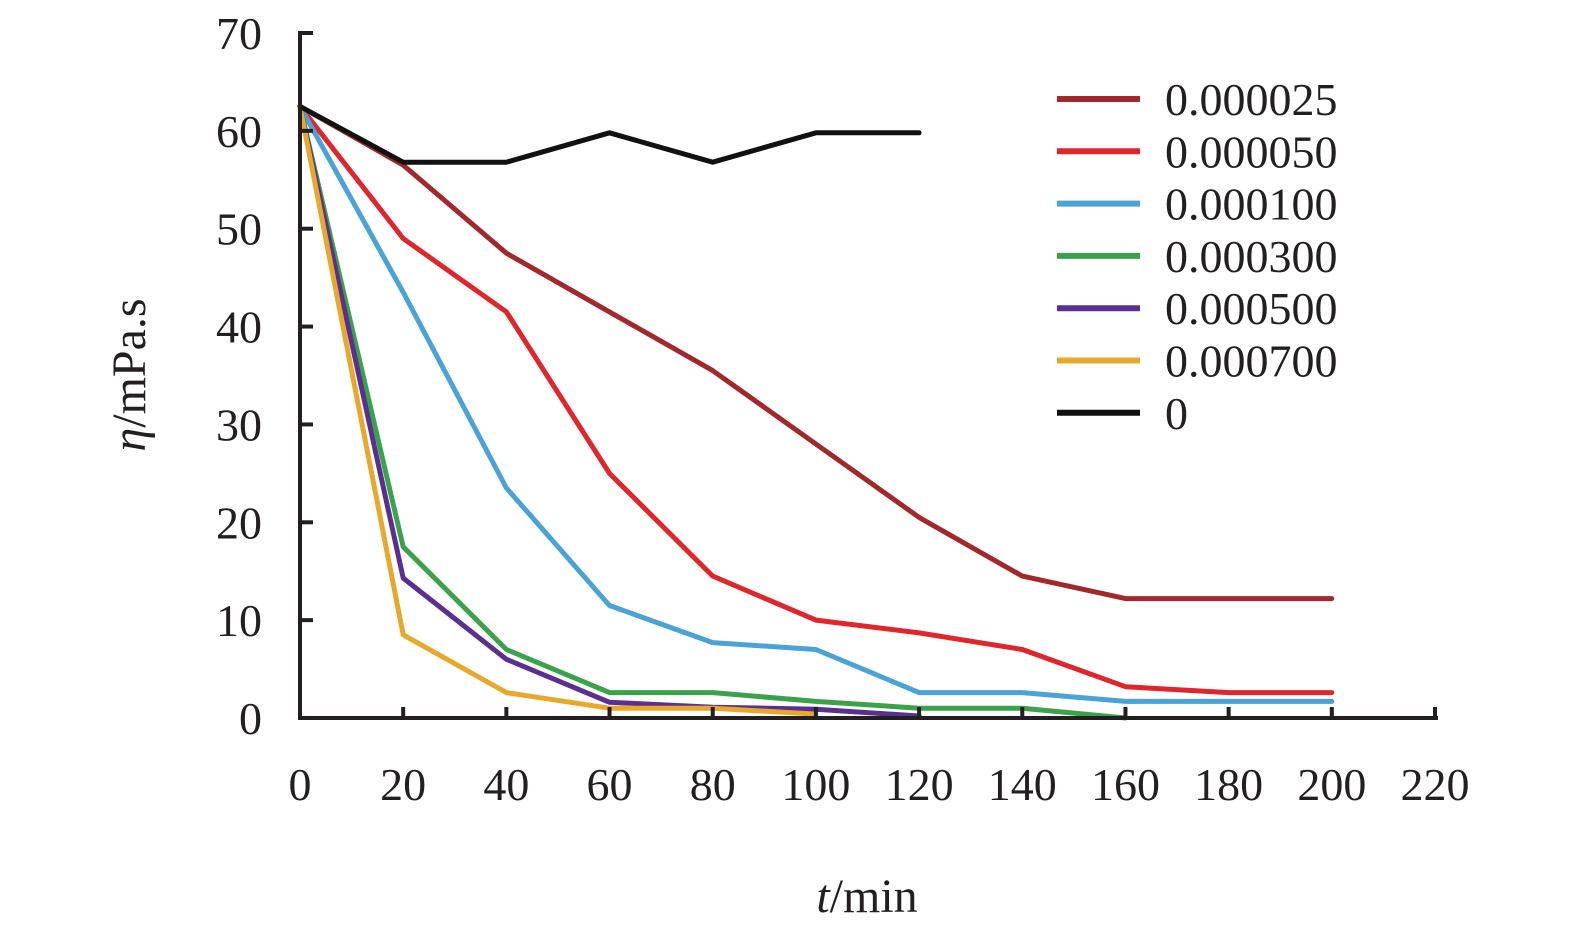 This screenshot has width=1575, height=934. Describe the element at coordinates (250, 718) in the screenshot. I see `y-tick-label-0: 0` at that location.